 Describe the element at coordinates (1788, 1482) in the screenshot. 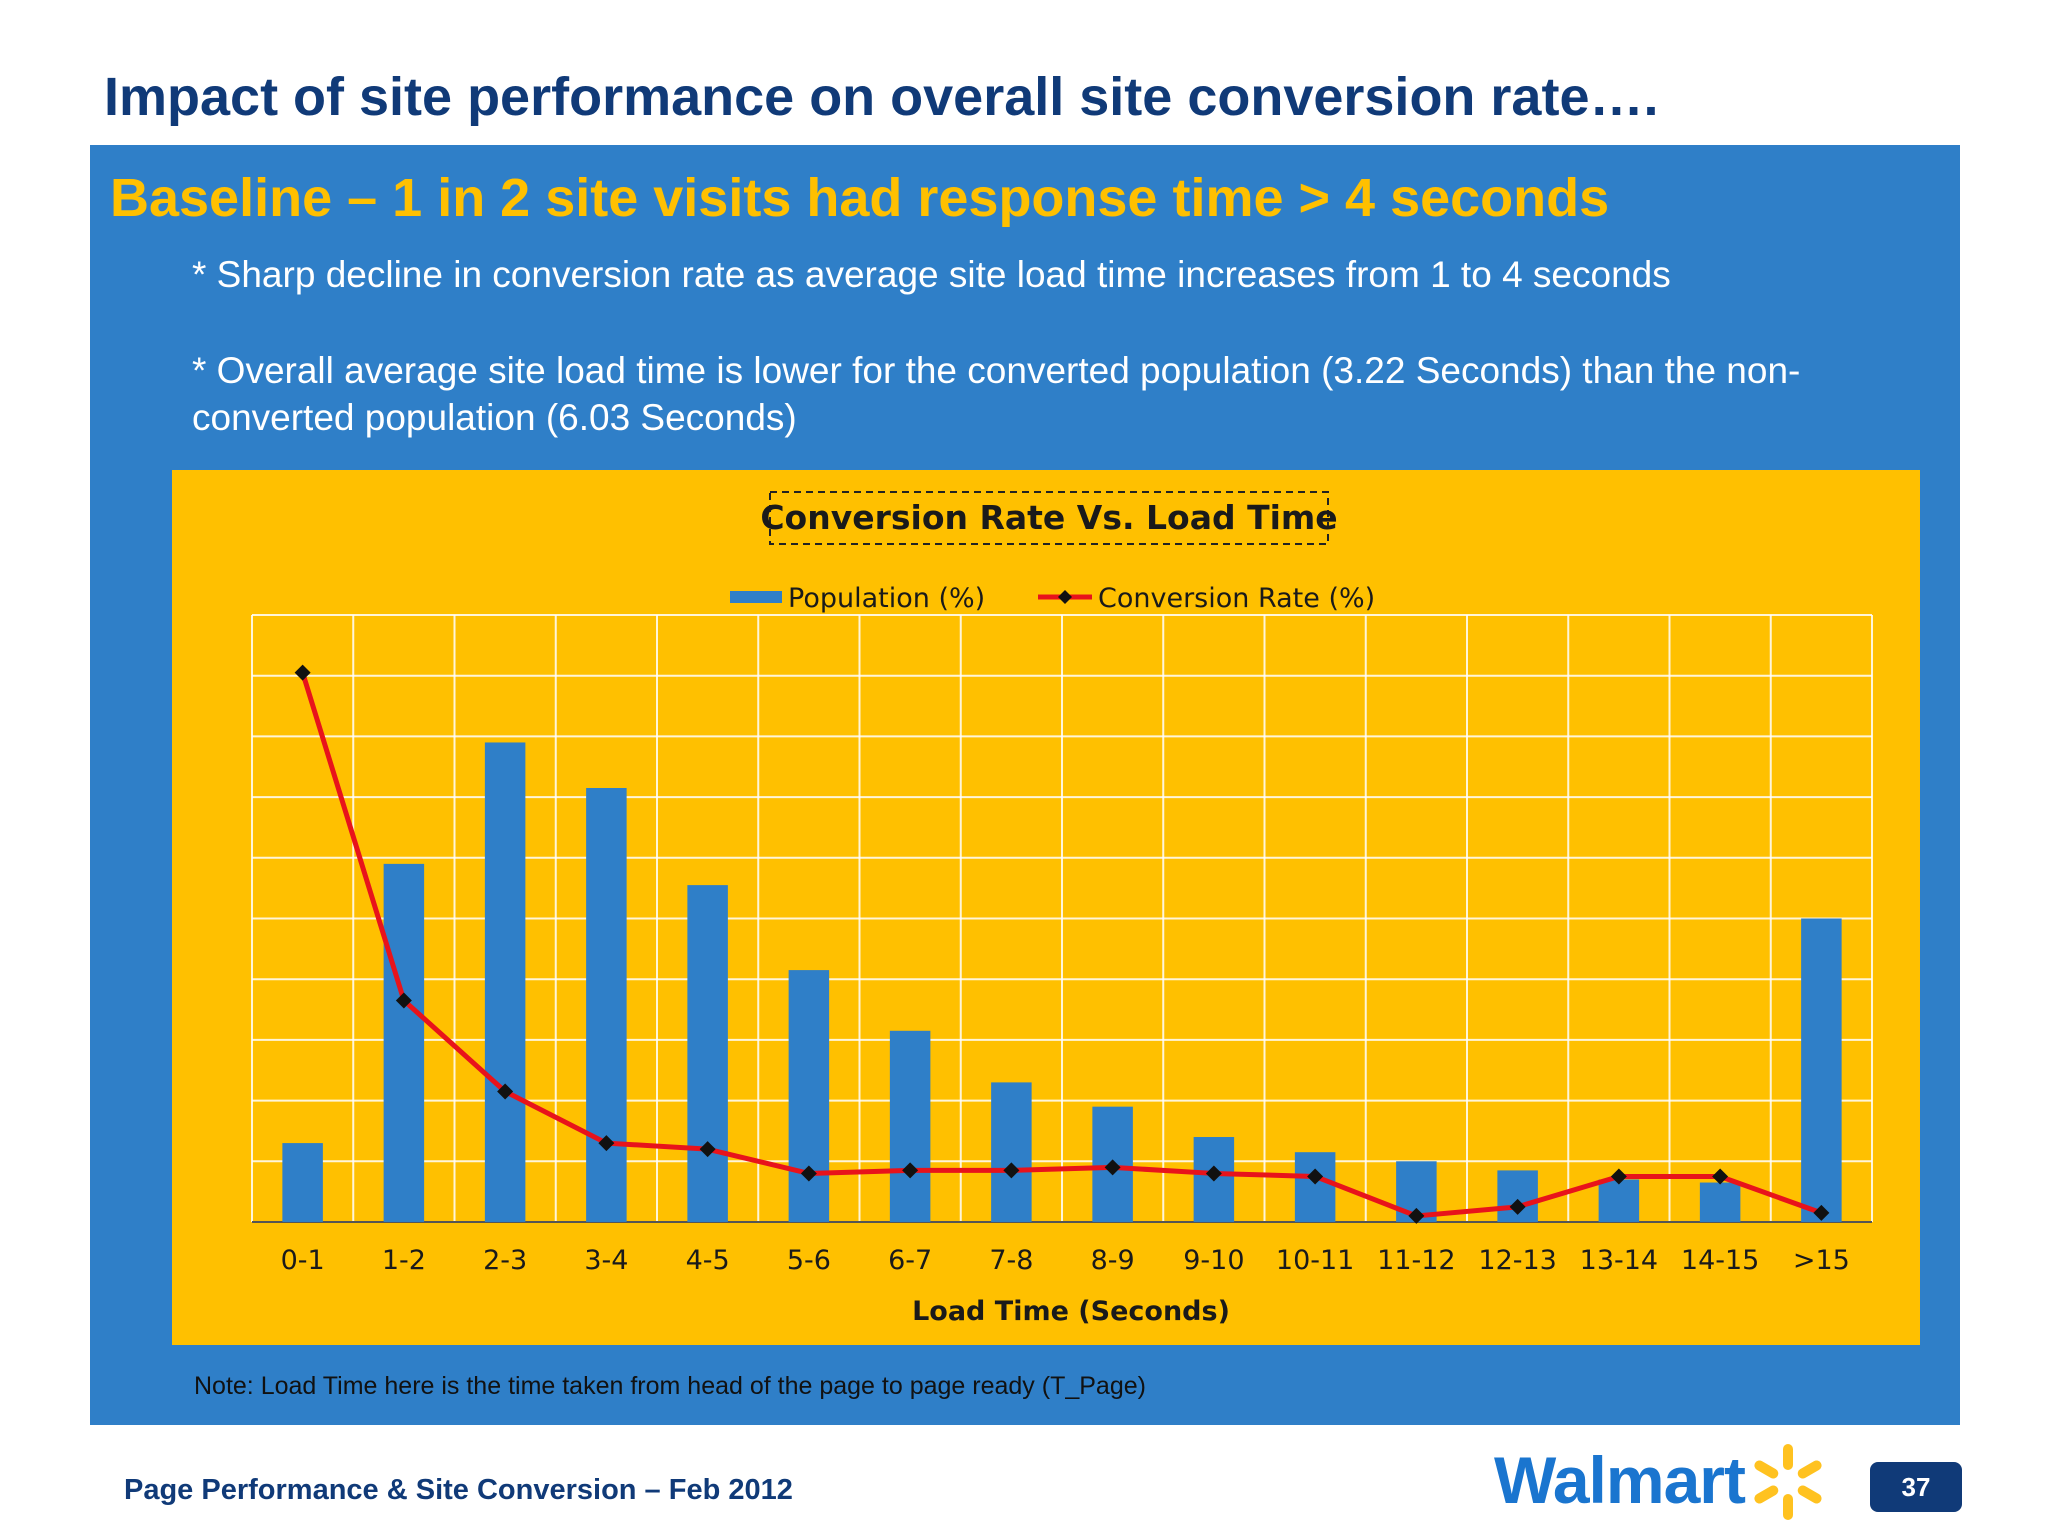

I see `walmart-spark-icon` at that location.